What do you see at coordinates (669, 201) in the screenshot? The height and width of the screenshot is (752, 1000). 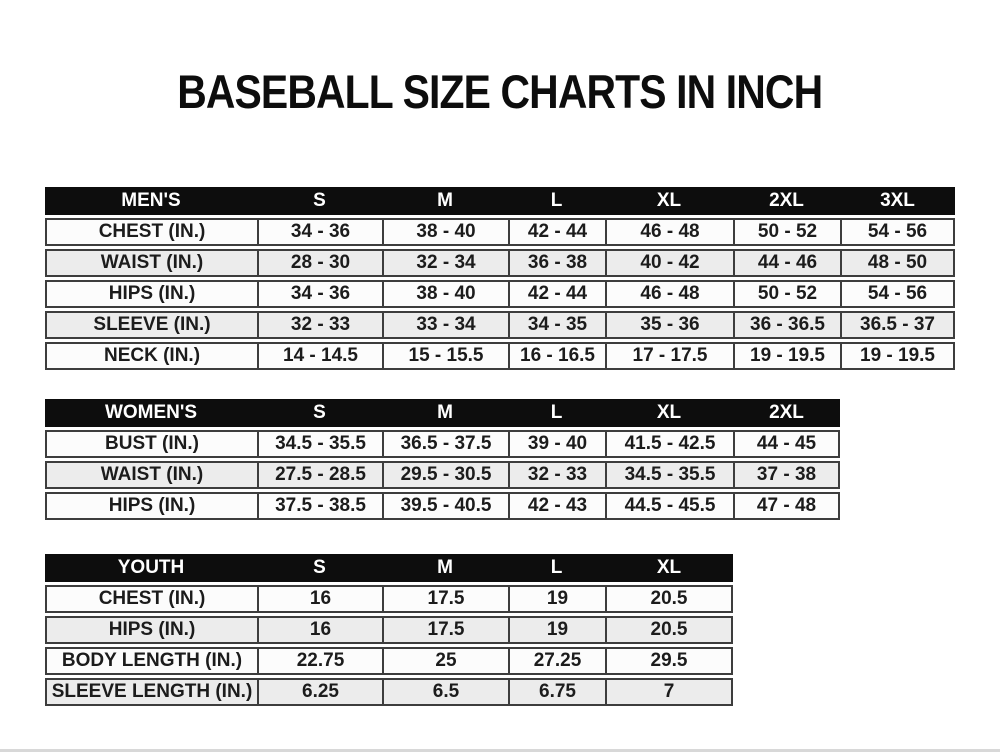 I see `mens-column-header-xl: XL` at bounding box center [669, 201].